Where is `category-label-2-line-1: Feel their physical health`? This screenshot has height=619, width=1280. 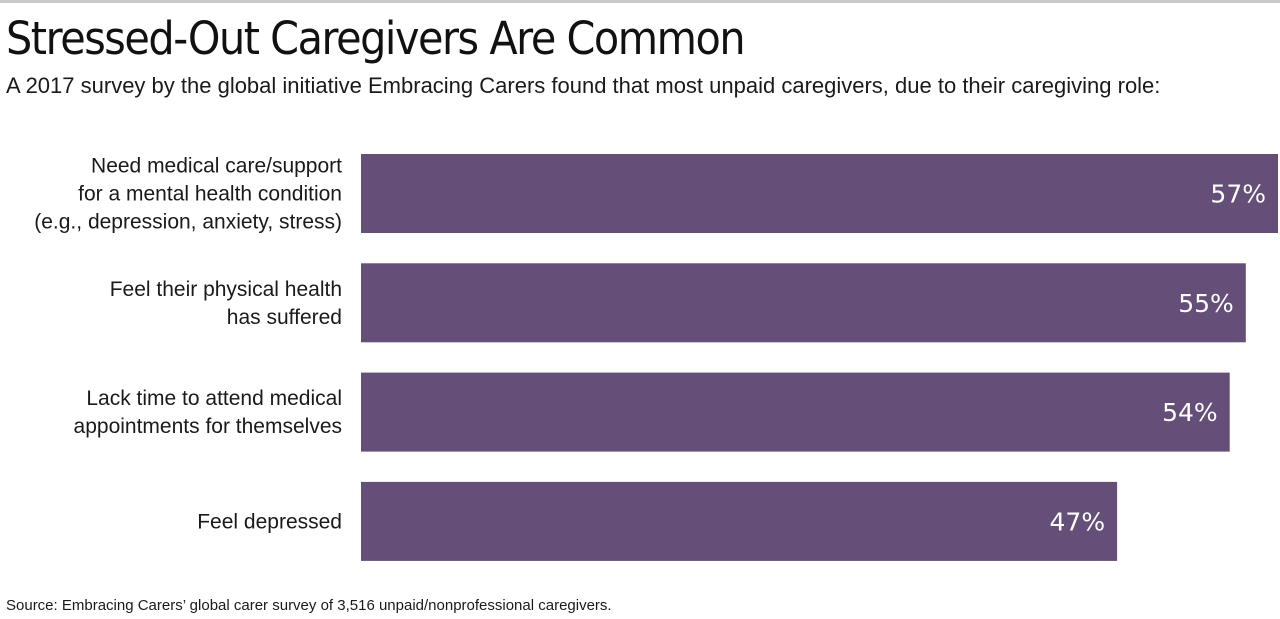
category-label-2-line-1: Feel their physical health is located at coordinates (226, 289).